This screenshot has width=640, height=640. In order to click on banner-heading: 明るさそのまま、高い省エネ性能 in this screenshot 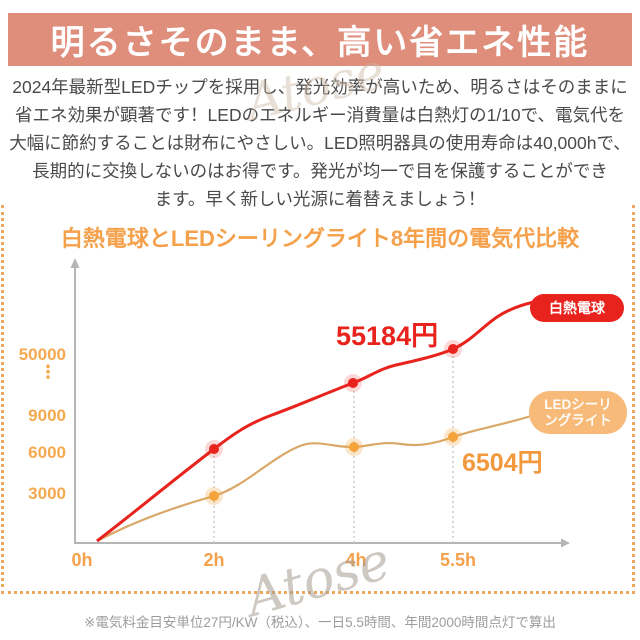, I will do `click(320, 39)`.